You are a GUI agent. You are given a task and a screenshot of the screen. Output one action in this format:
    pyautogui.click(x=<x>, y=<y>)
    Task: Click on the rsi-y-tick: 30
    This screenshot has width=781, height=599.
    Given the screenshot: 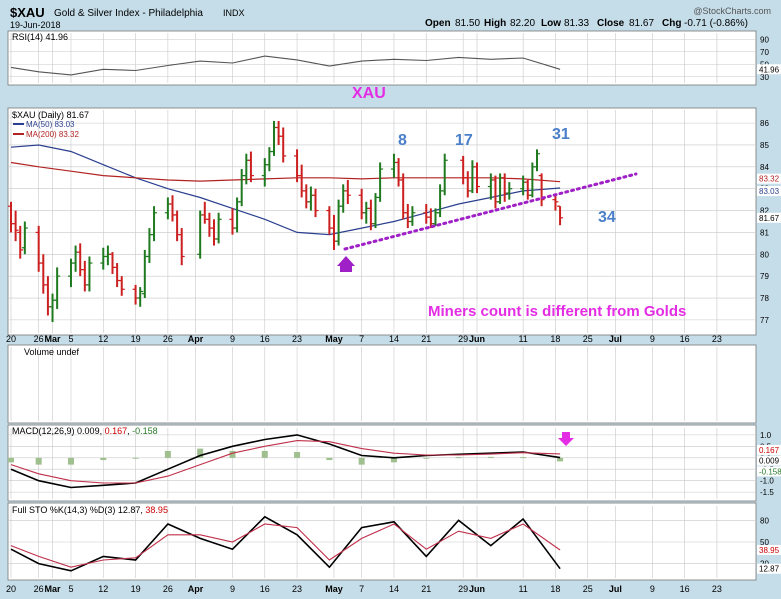 What is the action you would take?
    pyautogui.click(x=764, y=77)
    